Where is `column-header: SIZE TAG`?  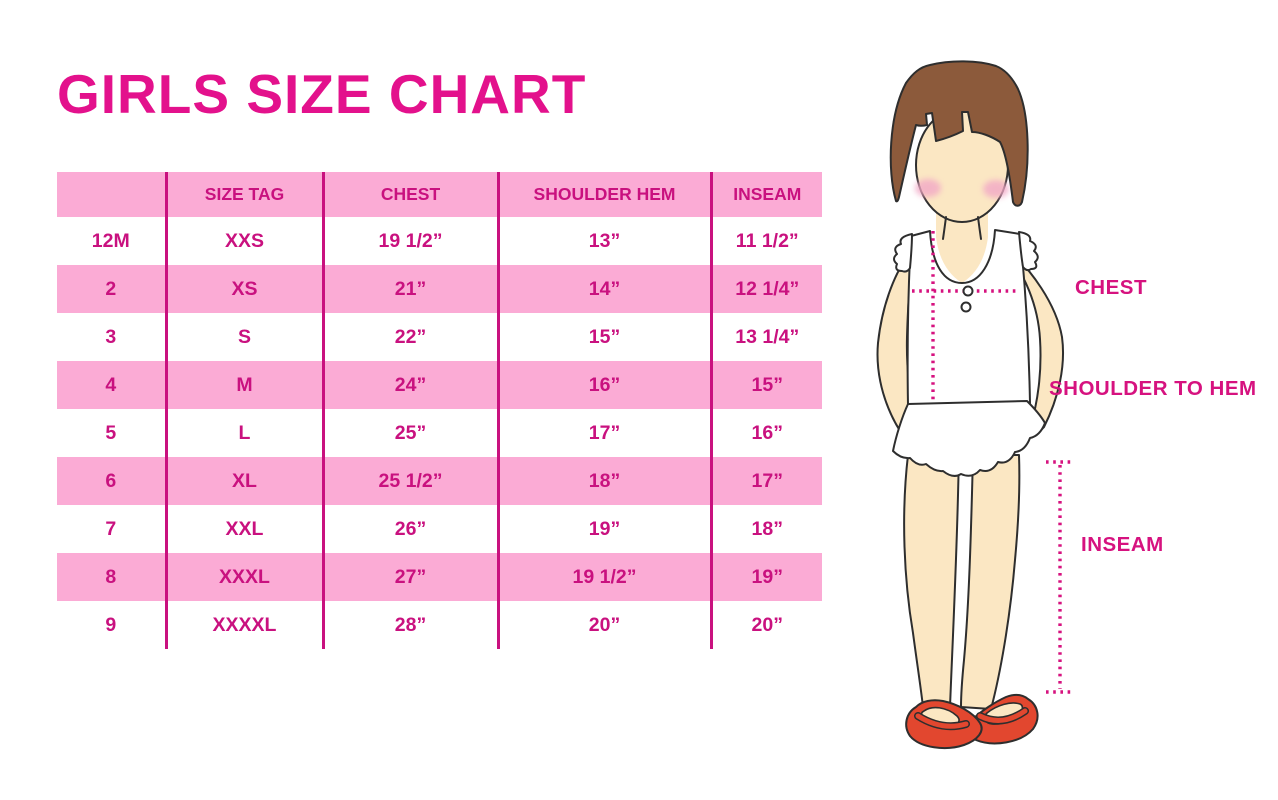
column-header: SIZE TAG is located at coordinates (245, 194).